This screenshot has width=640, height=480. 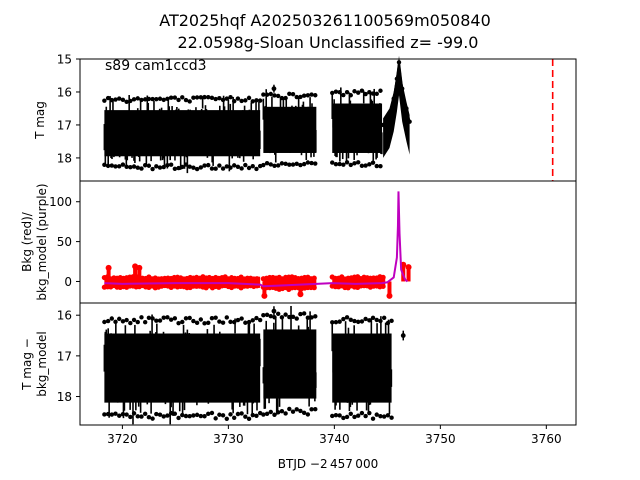 What do you see at coordinates (64, 242) in the screenshot?
I see `y-tick-label: 50` at bounding box center [64, 242].